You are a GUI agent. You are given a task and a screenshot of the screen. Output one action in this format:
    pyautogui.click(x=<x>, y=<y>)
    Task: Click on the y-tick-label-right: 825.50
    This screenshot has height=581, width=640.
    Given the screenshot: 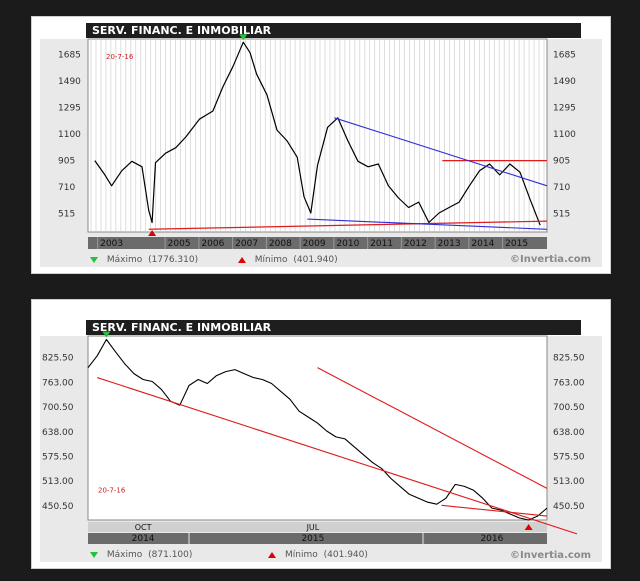 What is the action you would take?
    pyautogui.click(x=569, y=359)
    